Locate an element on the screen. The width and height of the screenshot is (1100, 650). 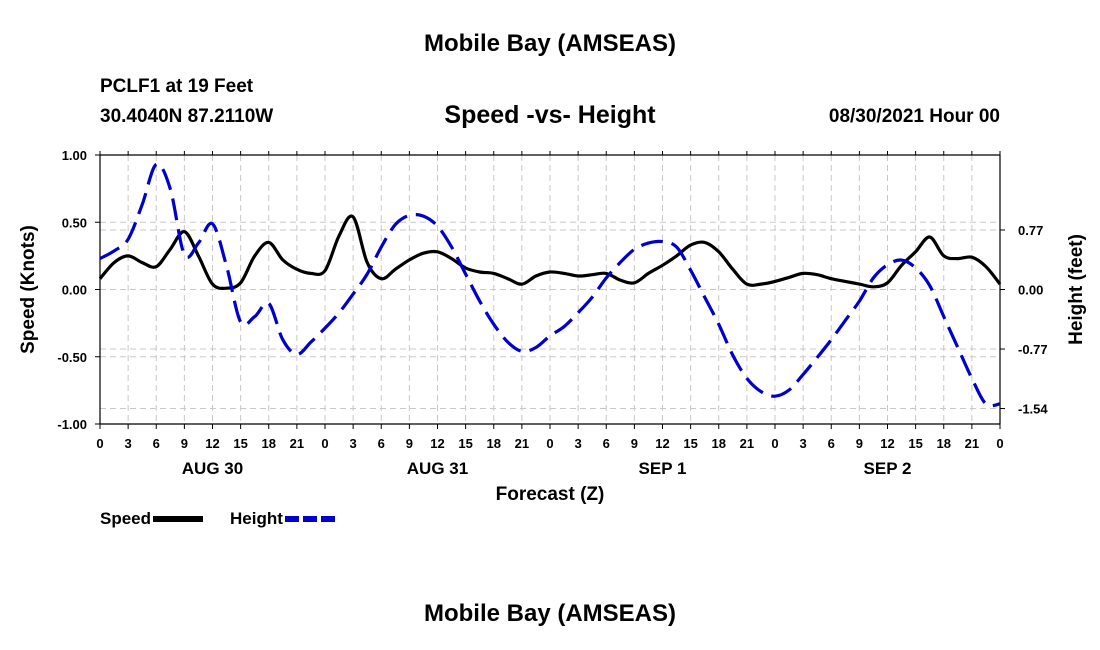
y-tick-label: -0.50 is located at coordinates (72, 357).